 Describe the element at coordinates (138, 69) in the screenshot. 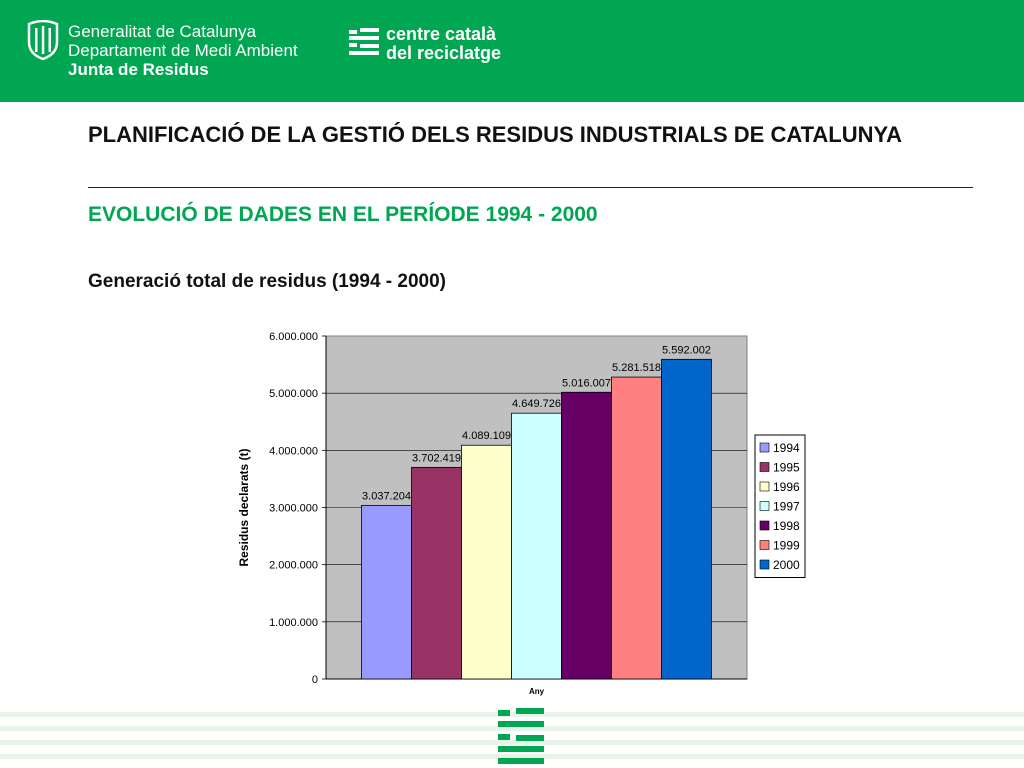

I see `junta-name: Junta de Residus` at that location.